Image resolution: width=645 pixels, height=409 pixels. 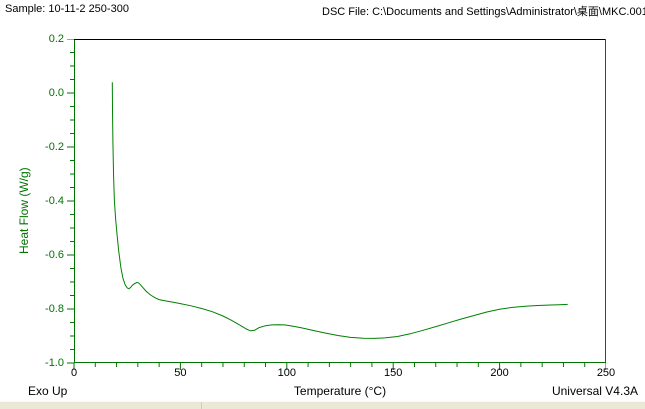 I want to click on x-tick-label: 50, so click(x=180, y=373).